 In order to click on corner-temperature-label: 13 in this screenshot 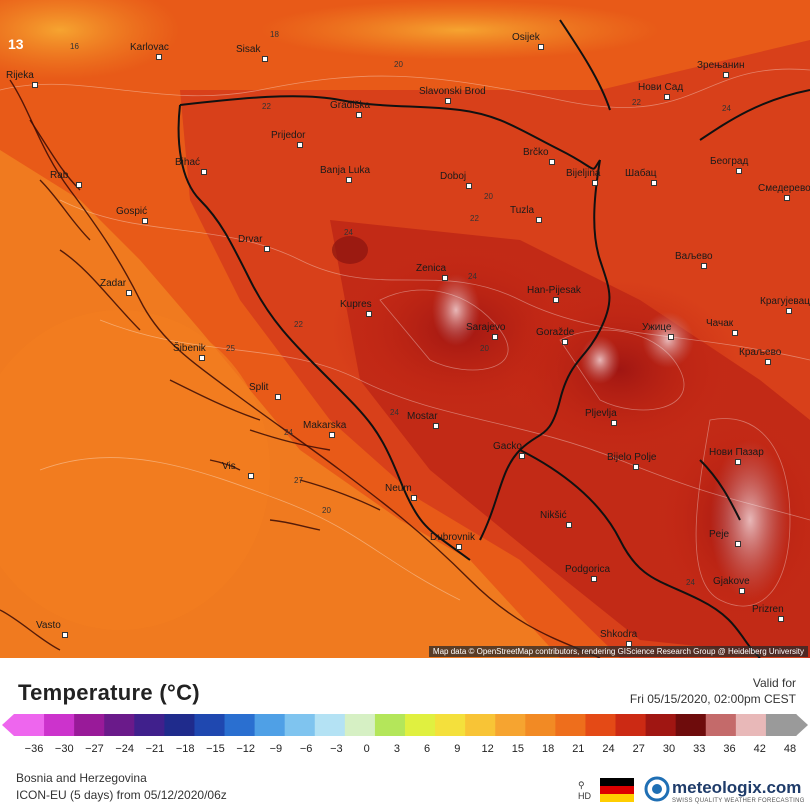, I will do `click(16, 44)`.